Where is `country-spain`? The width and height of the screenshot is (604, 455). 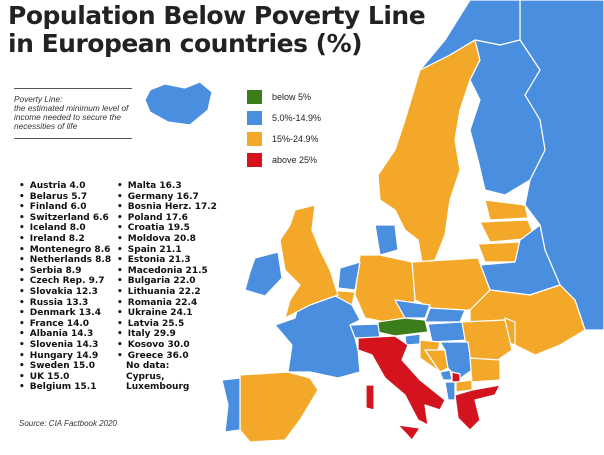 country-spain is located at coordinates (279, 407).